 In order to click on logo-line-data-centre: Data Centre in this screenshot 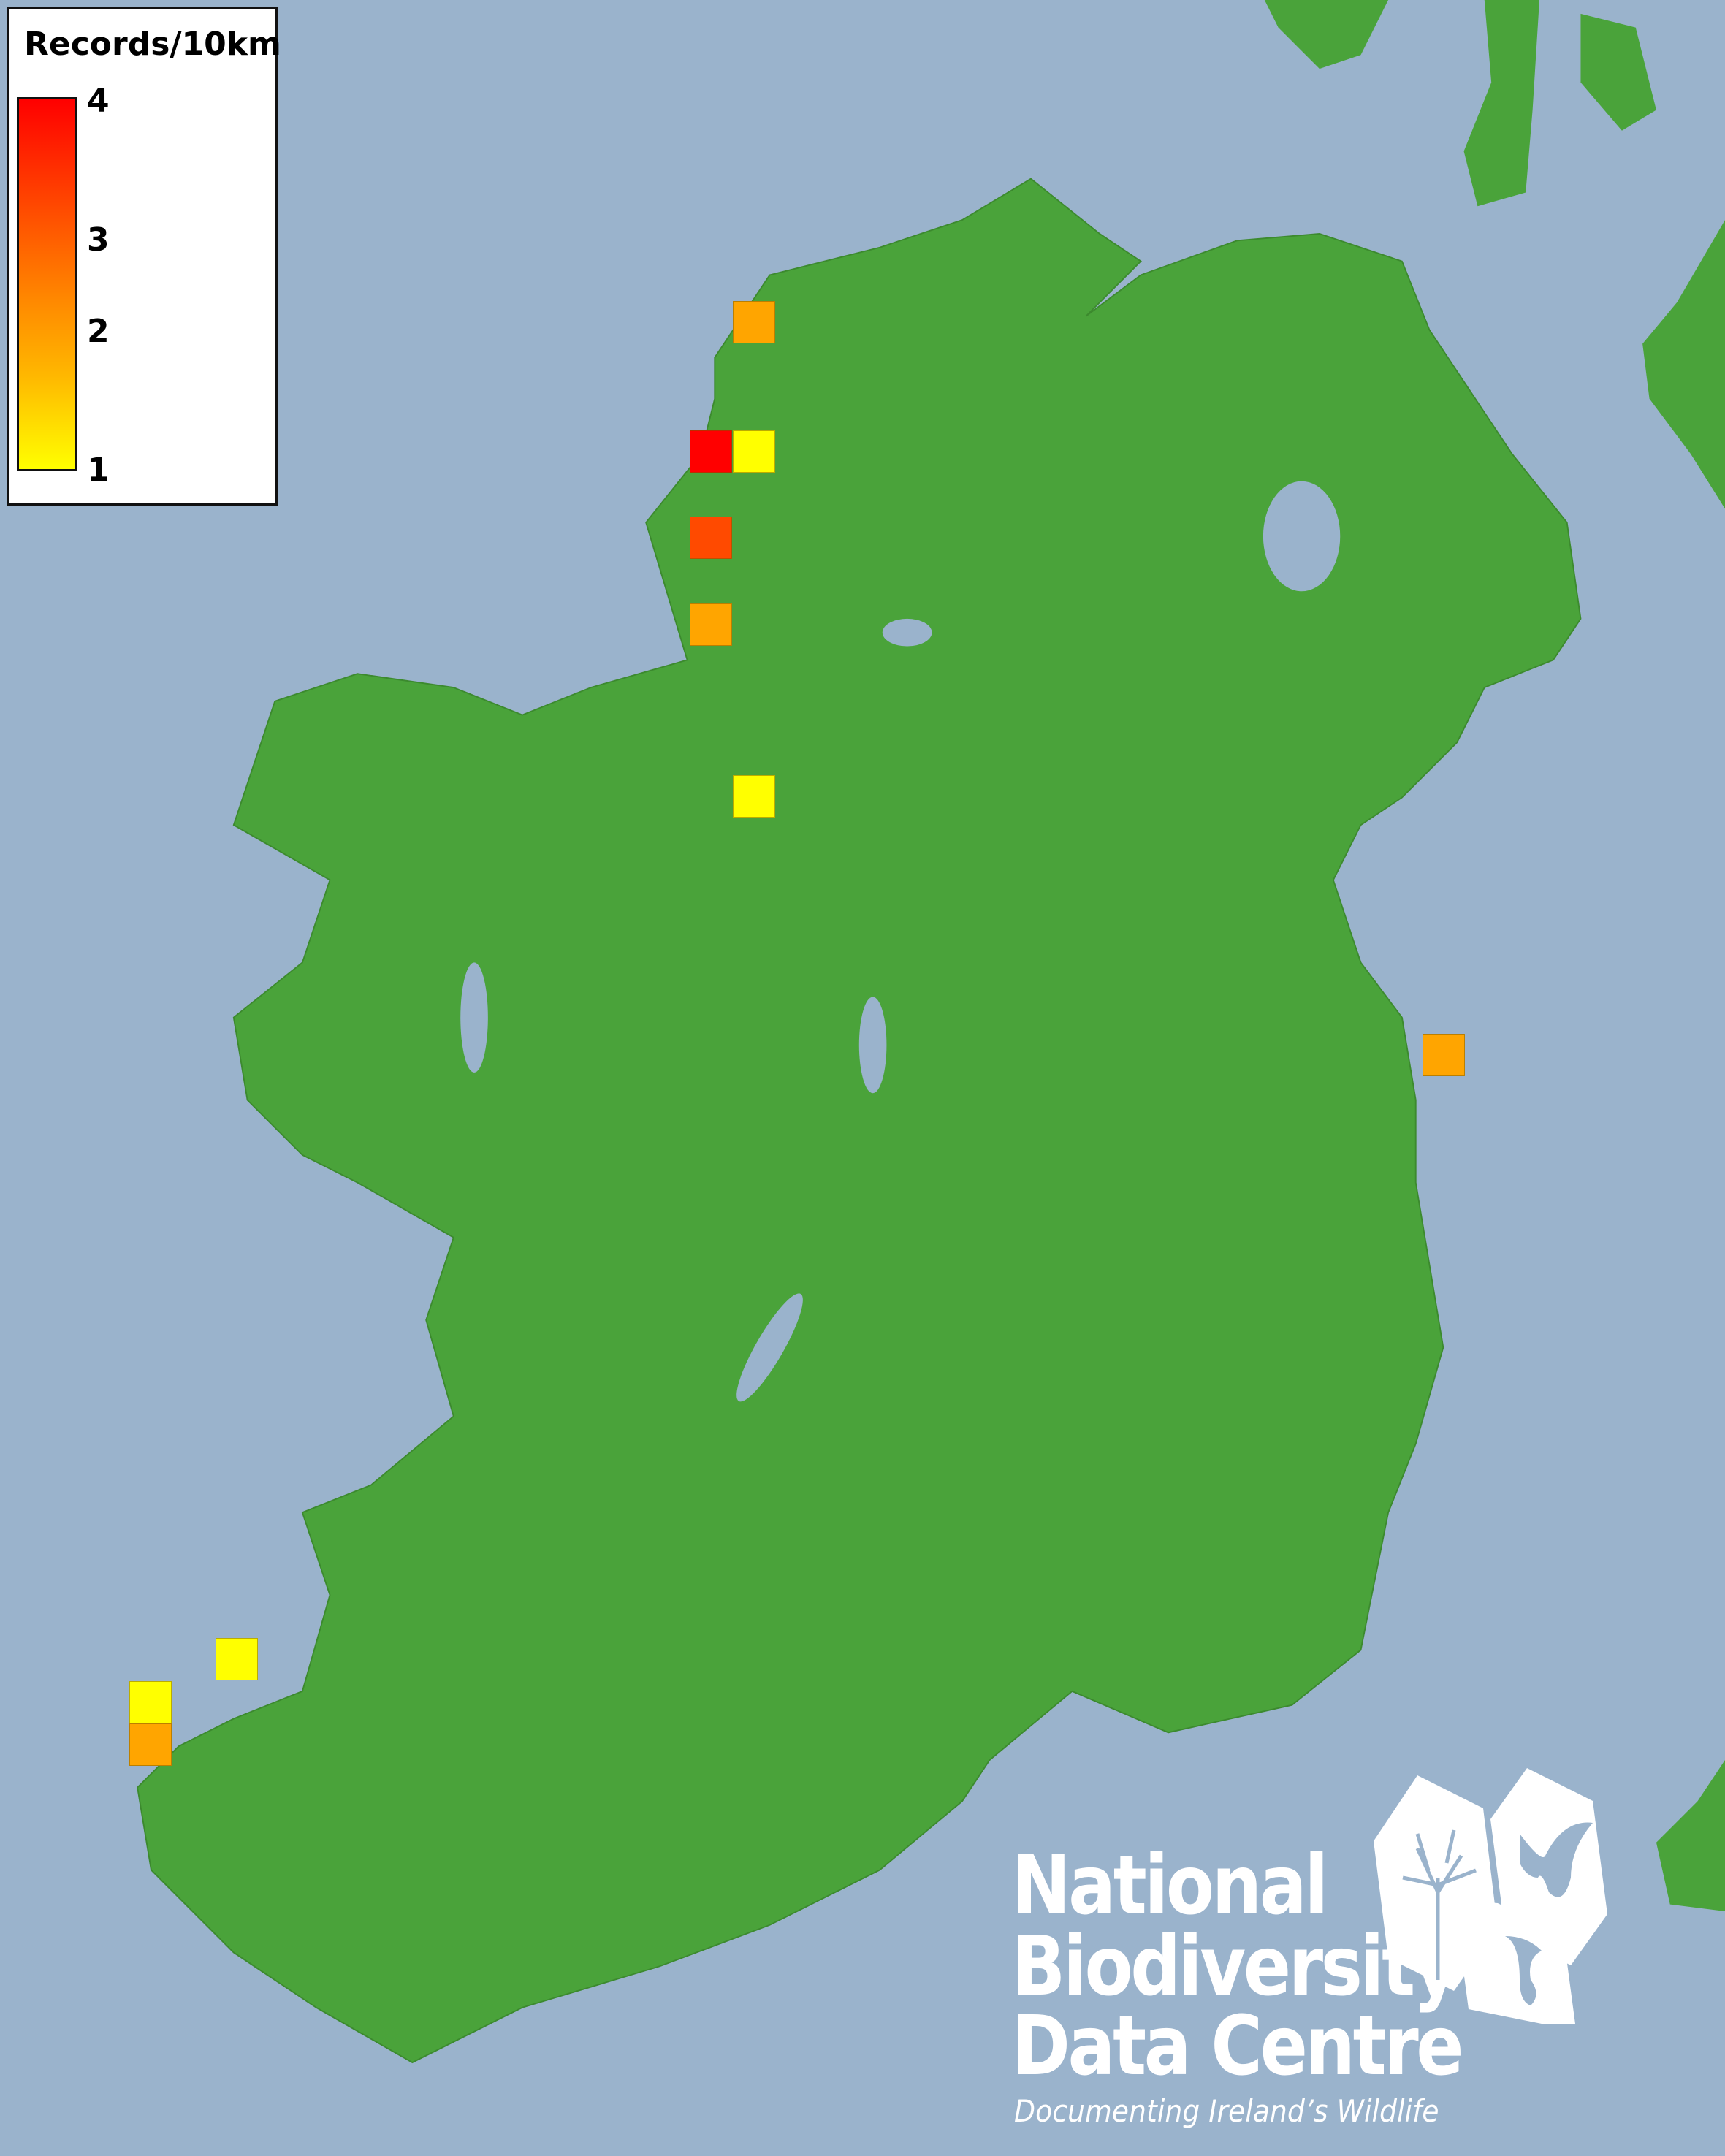, I will do `click(1238, 2046)`.